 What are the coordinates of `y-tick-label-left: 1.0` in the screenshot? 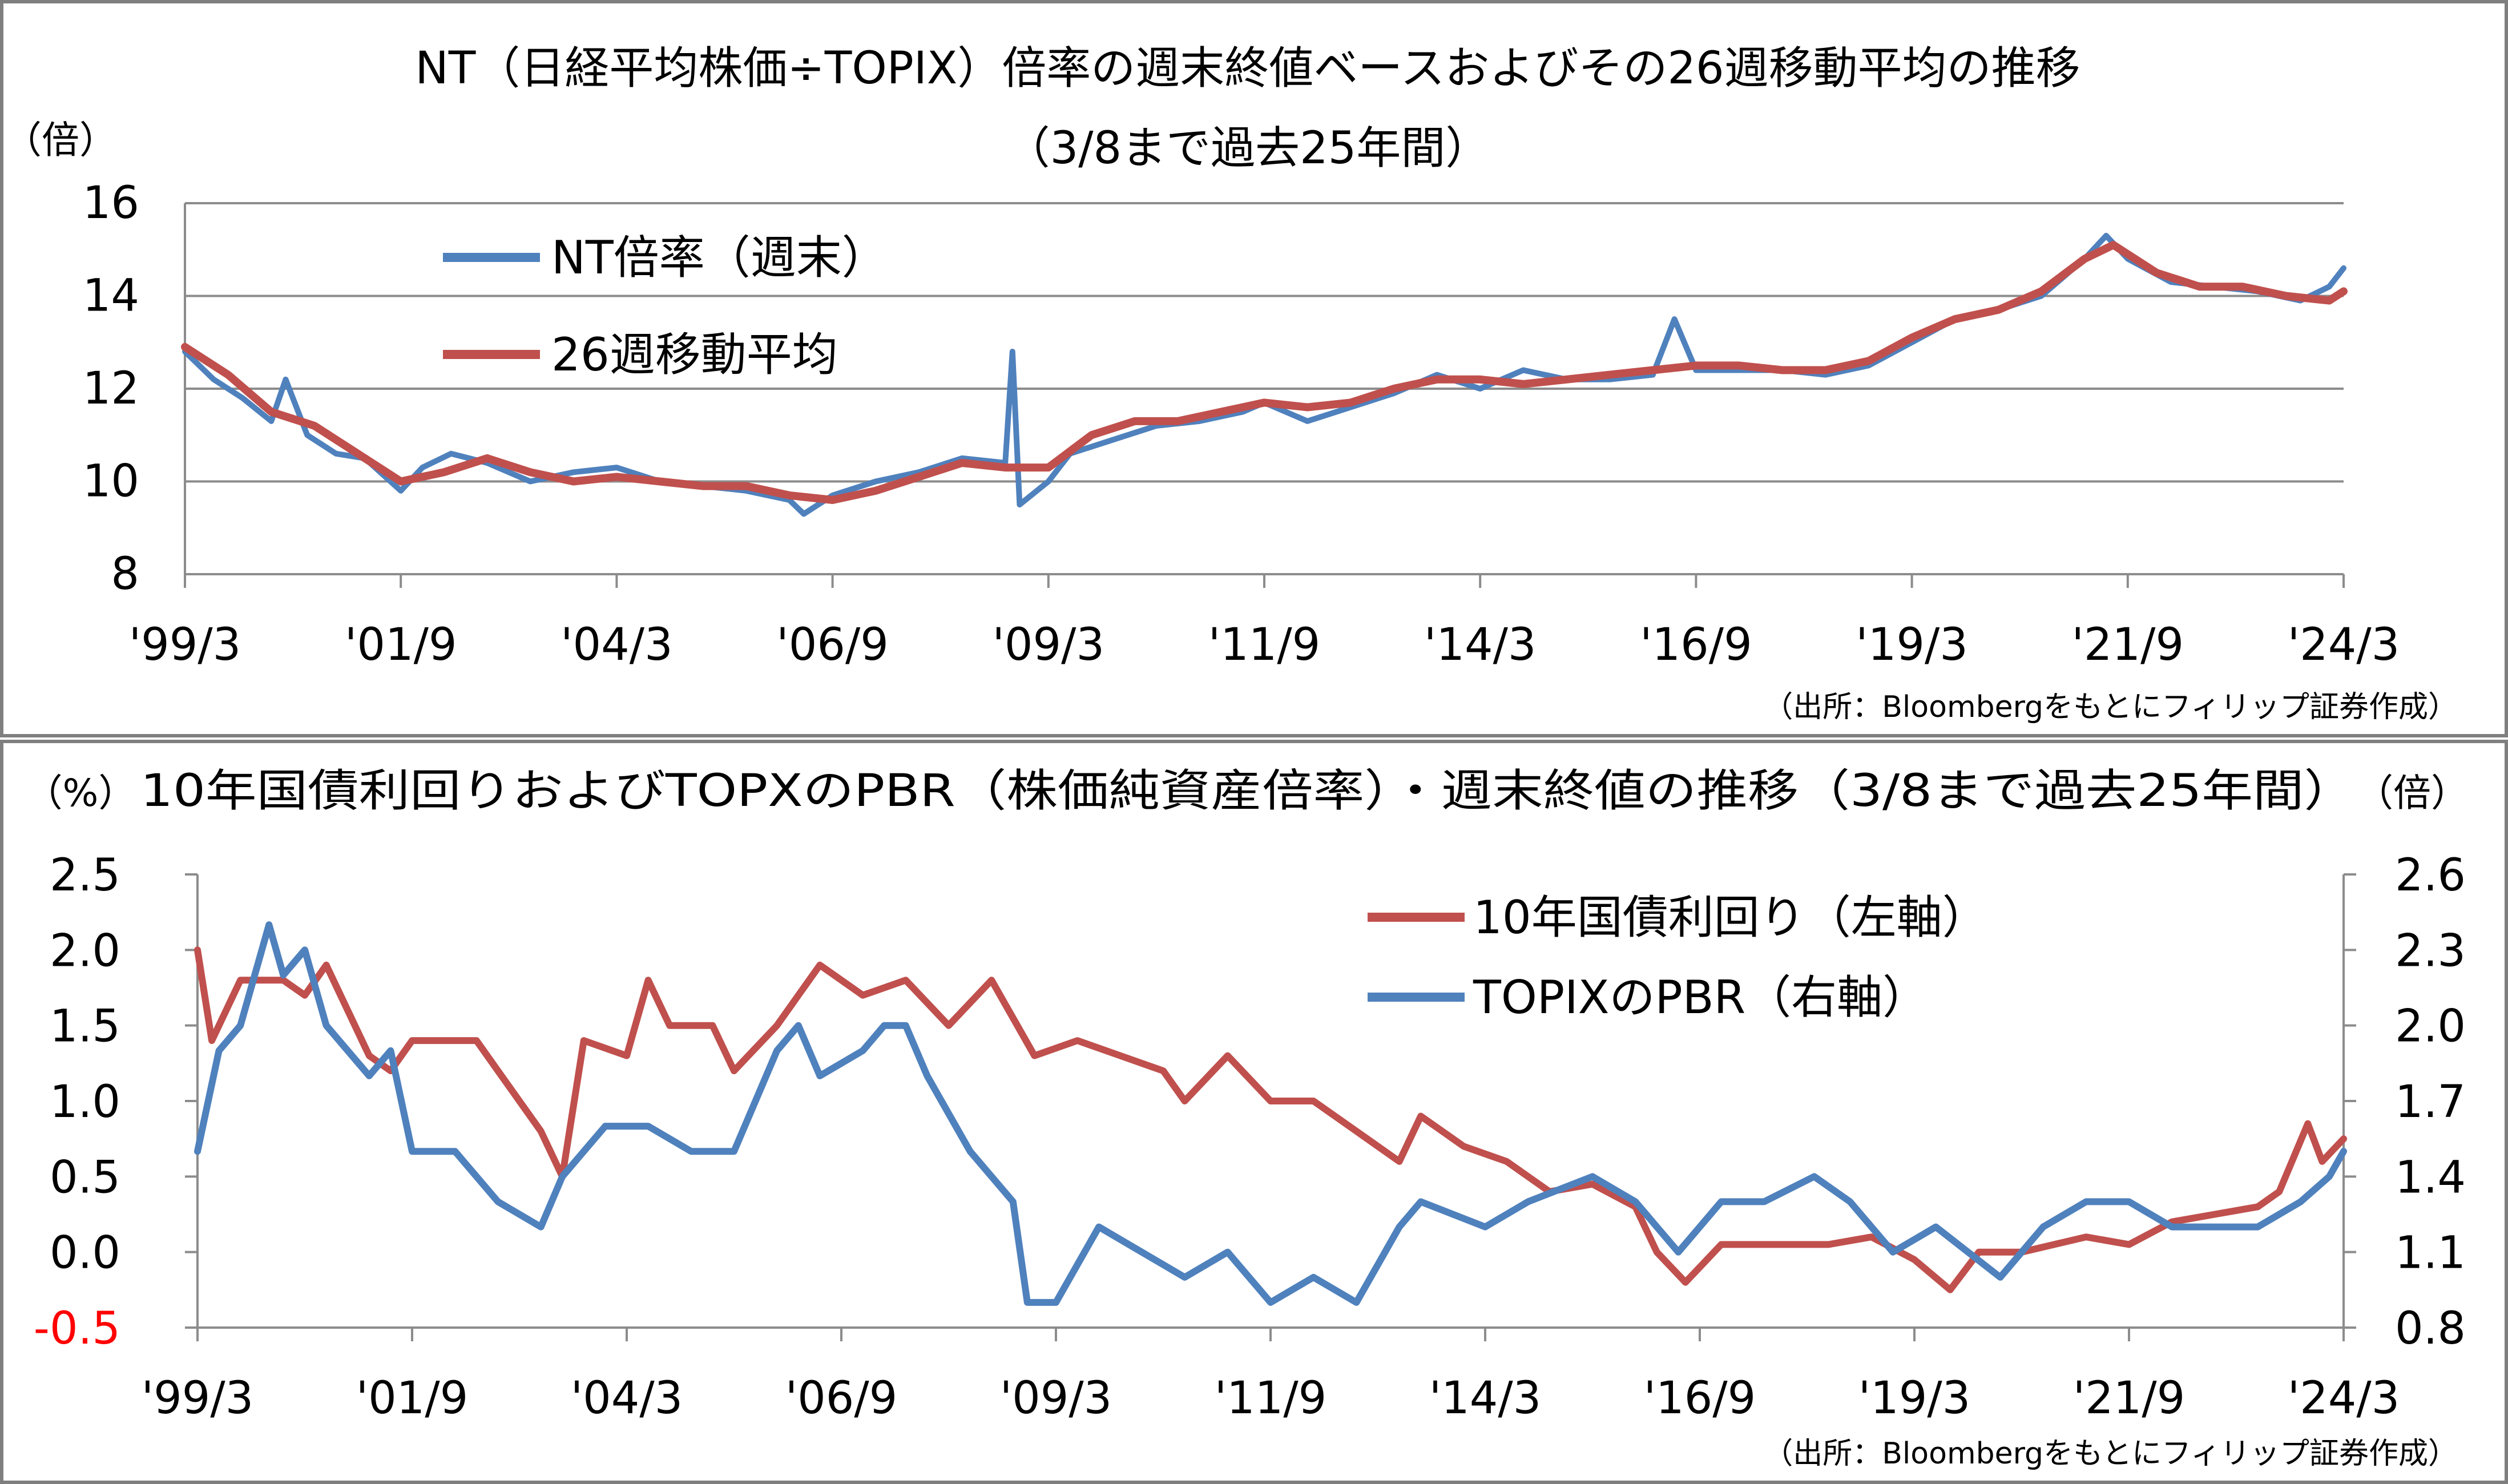 It's located at (85, 1102).